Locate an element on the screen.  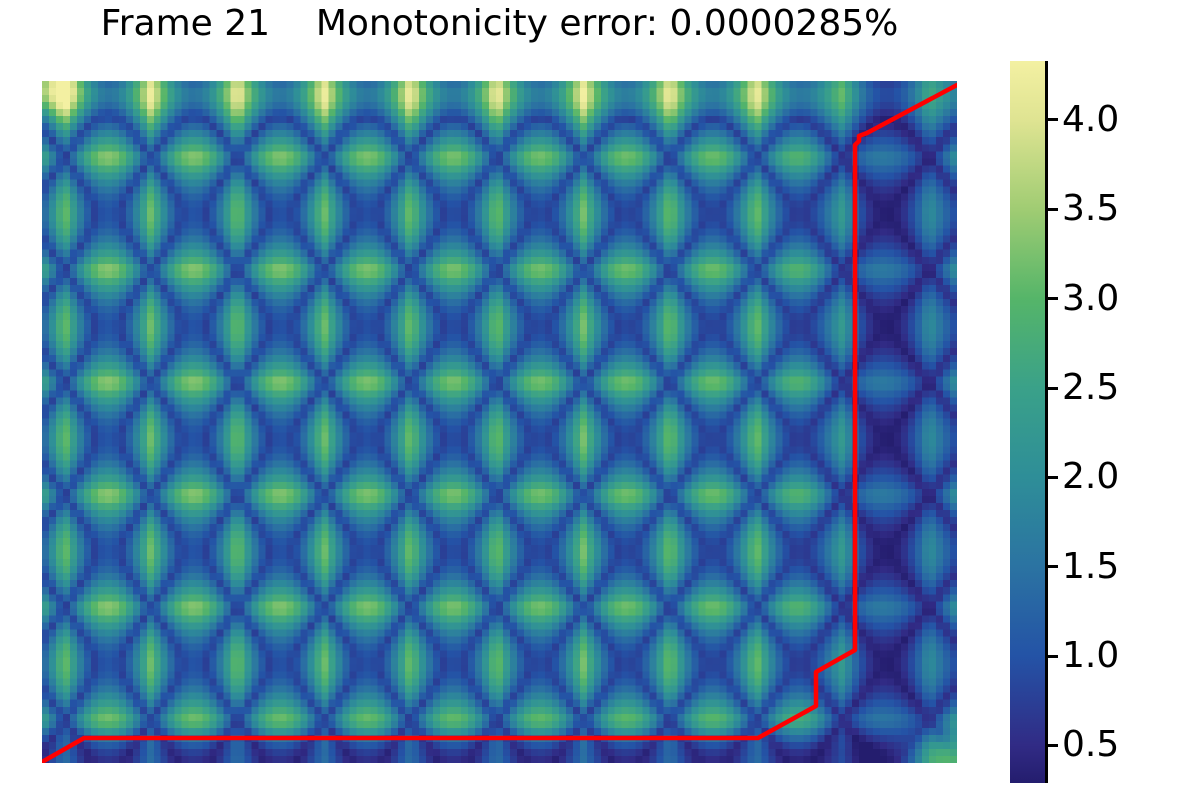
colorbar-tick-label: 1.0 is located at coordinates (1091, 656).